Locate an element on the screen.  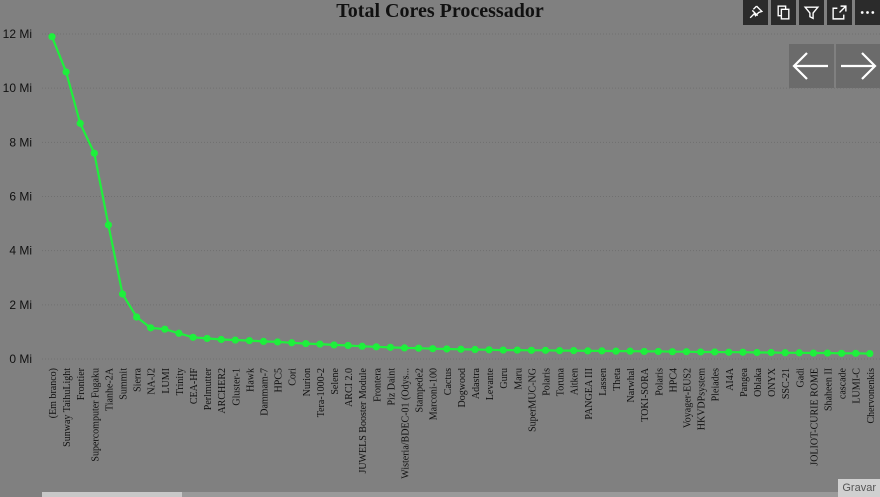
x-tick-label: Cori is located at coordinates (293, 377).